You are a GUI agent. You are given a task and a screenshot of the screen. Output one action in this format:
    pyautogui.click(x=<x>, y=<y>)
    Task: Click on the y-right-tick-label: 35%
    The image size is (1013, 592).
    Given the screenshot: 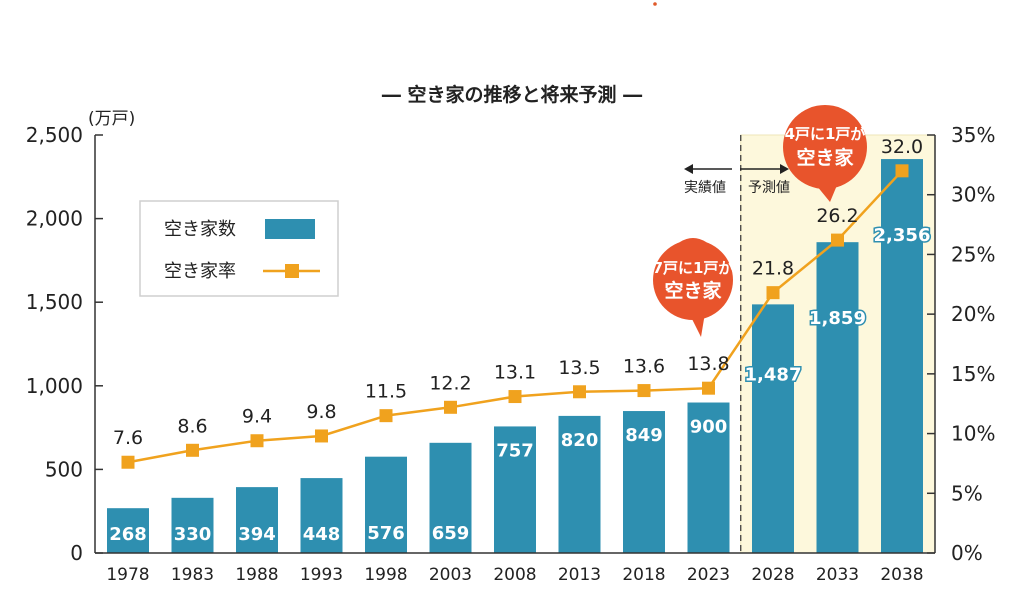 What is the action you would take?
    pyautogui.click(x=973, y=135)
    